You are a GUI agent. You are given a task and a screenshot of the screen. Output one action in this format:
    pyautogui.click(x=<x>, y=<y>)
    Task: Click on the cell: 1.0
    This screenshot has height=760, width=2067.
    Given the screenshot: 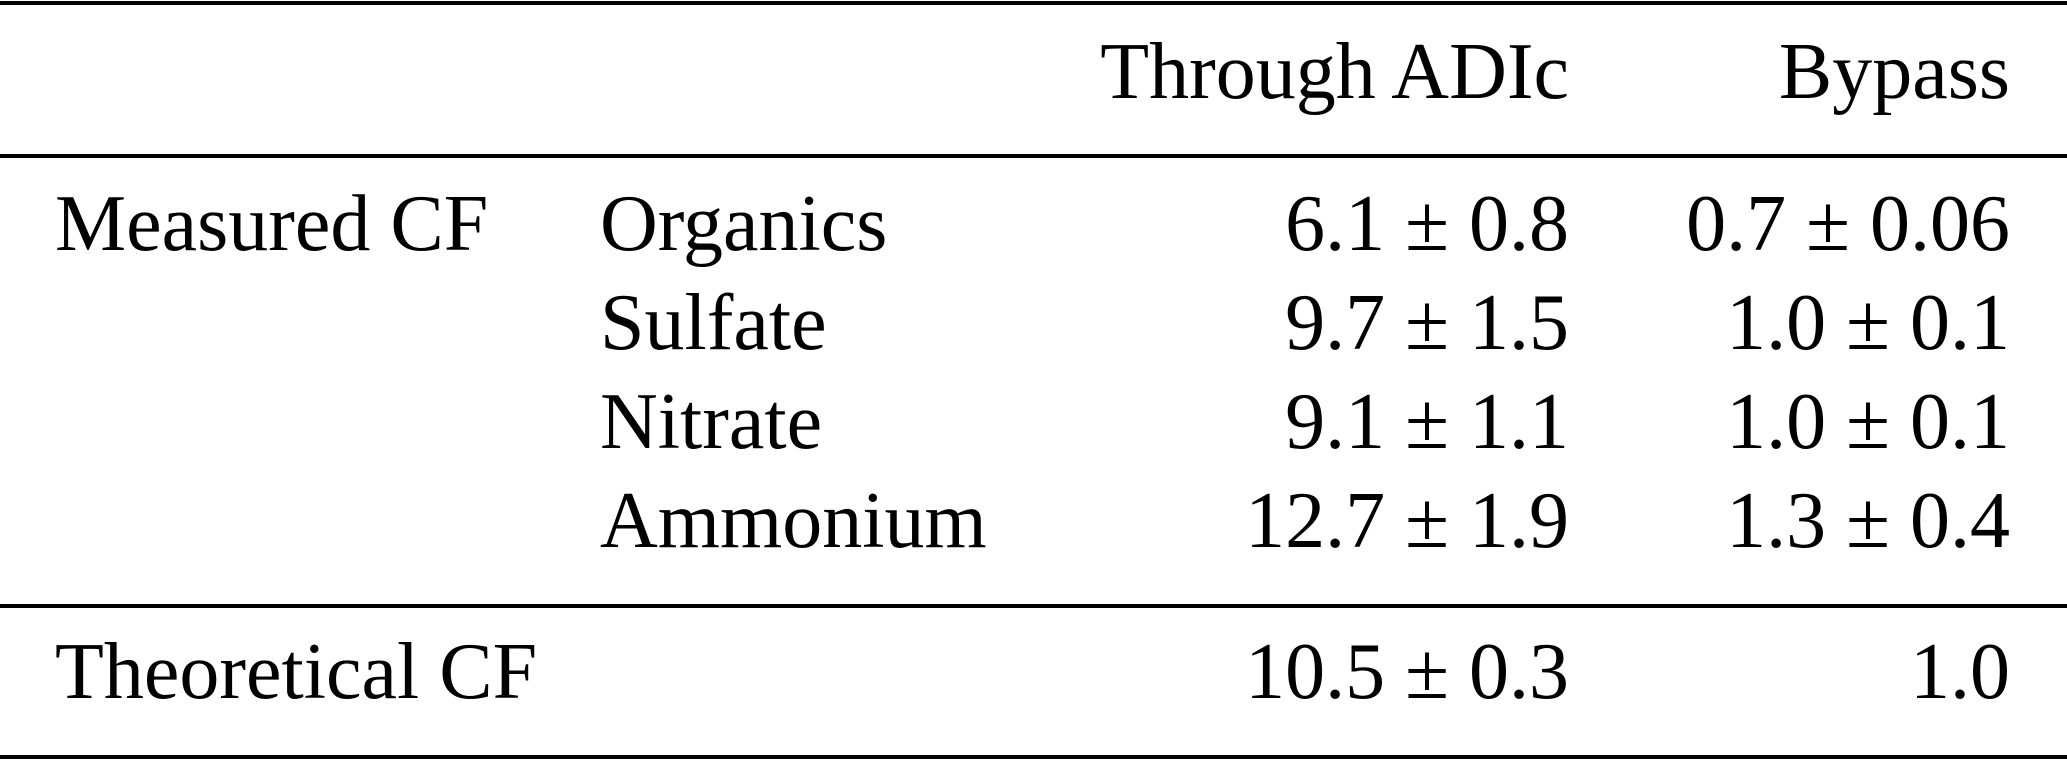 What is the action you would take?
    pyautogui.click(x=1960, y=672)
    